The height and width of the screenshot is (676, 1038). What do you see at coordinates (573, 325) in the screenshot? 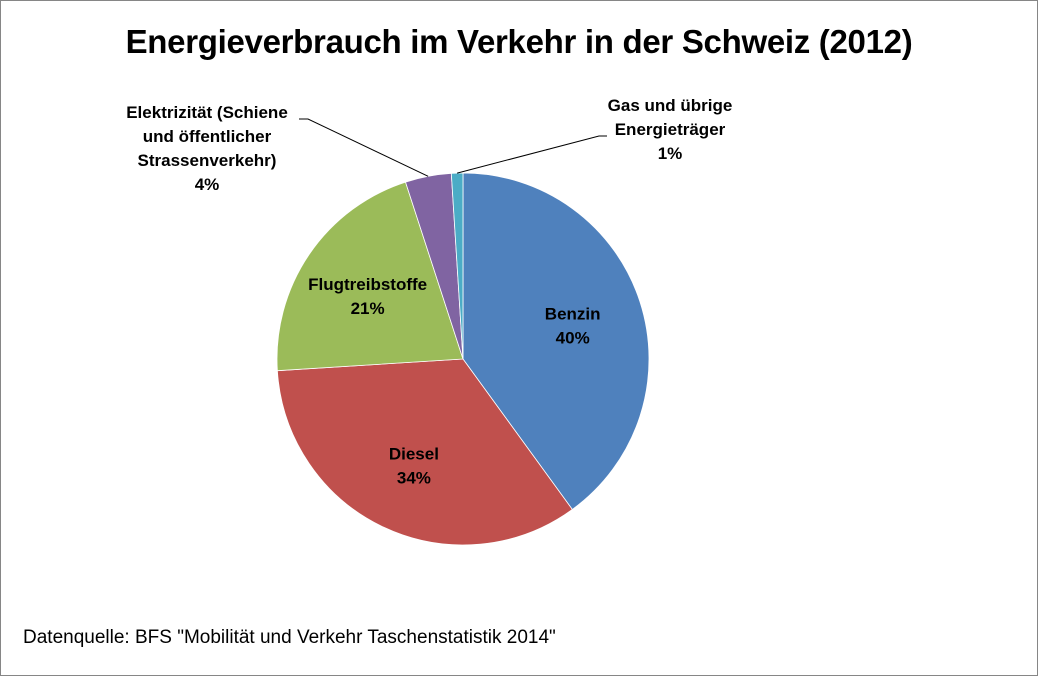
I see `data-label-benzin: Benzin 40%` at bounding box center [573, 325].